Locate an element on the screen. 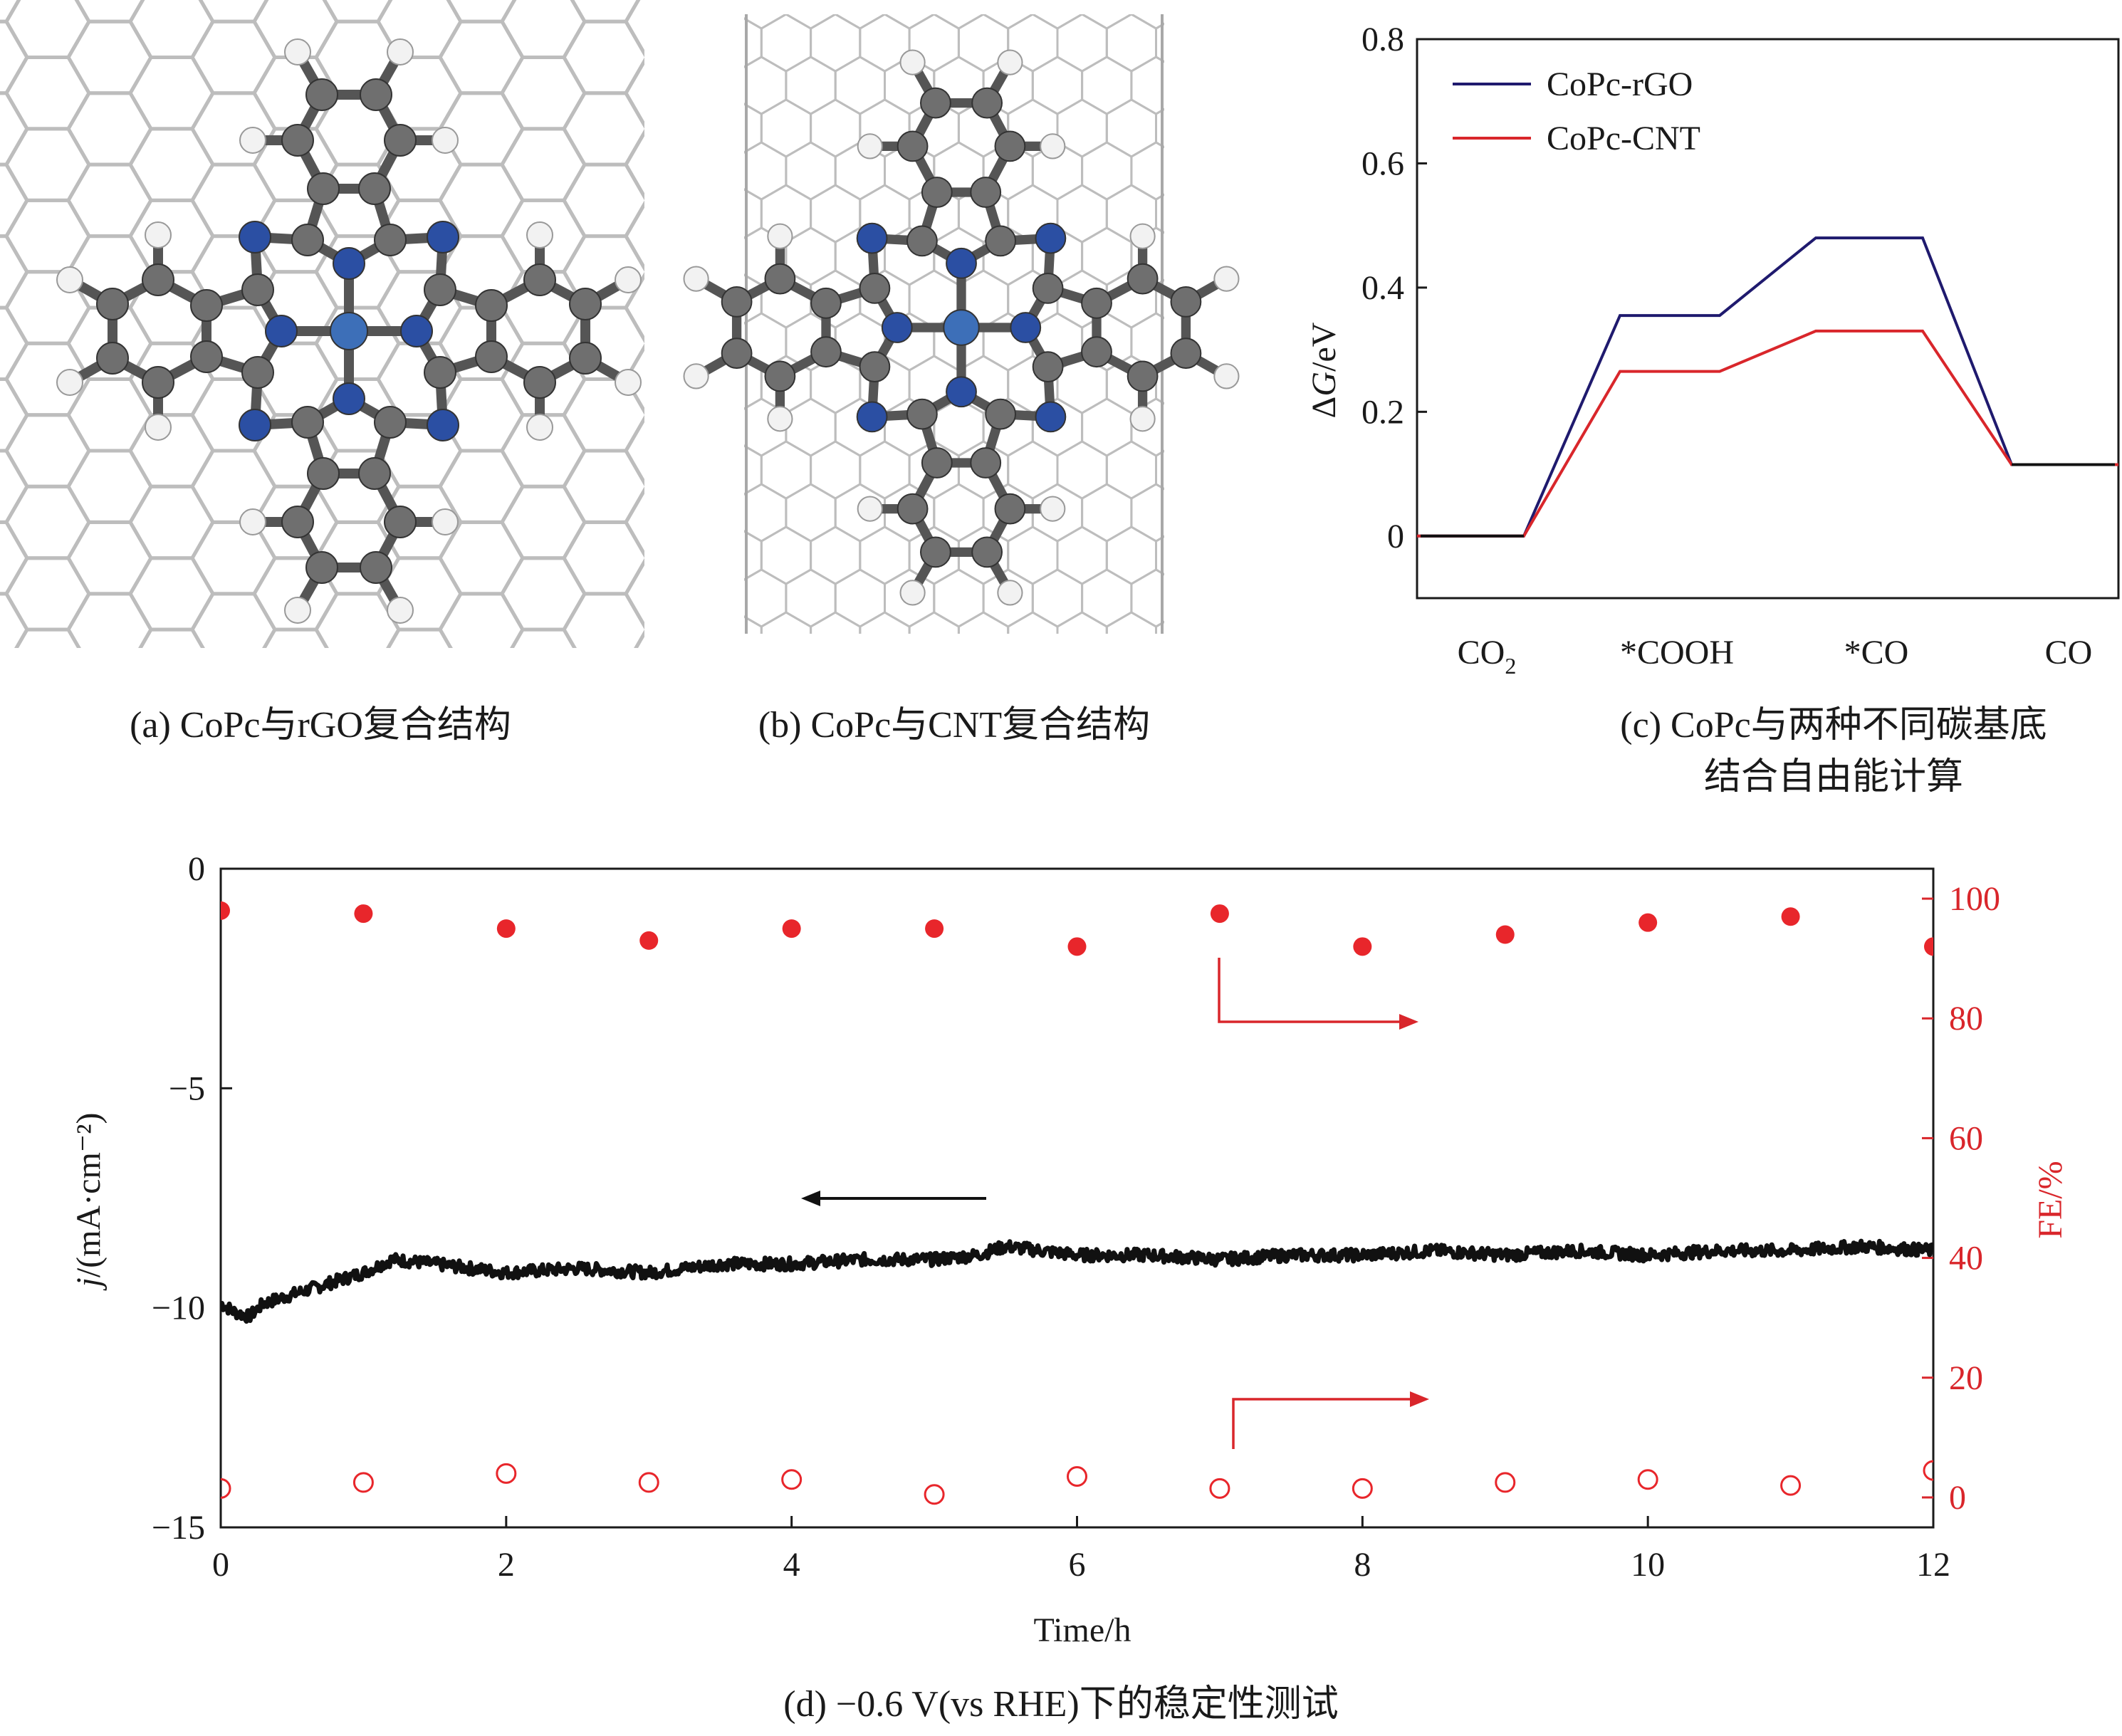 The width and height of the screenshot is (2122, 1736). legend-label: CoPc-rGO is located at coordinates (1620, 84).